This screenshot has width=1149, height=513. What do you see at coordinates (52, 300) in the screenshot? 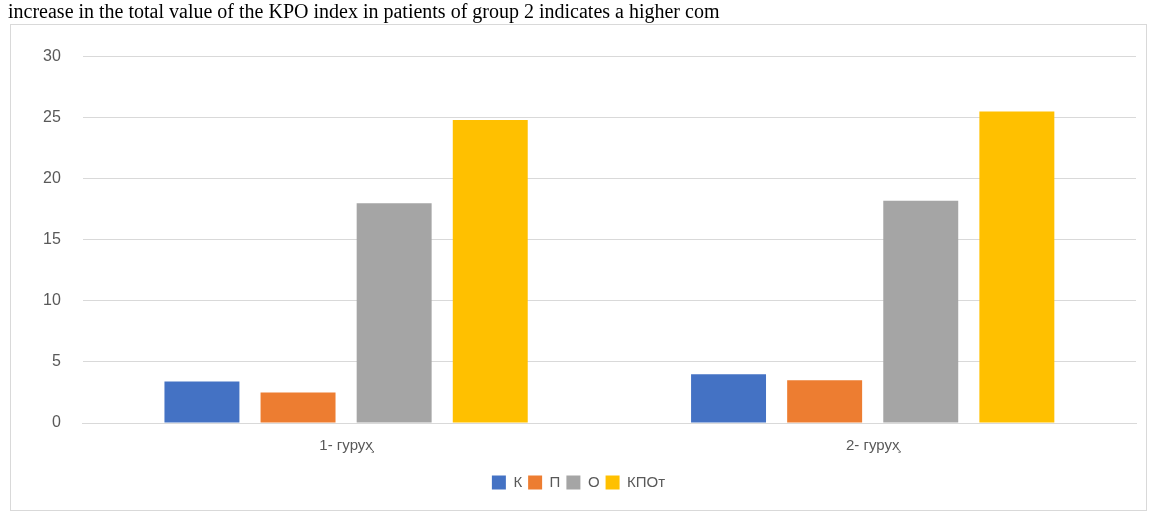
I see `y-tick-label: 10` at bounding box center [52, 300].